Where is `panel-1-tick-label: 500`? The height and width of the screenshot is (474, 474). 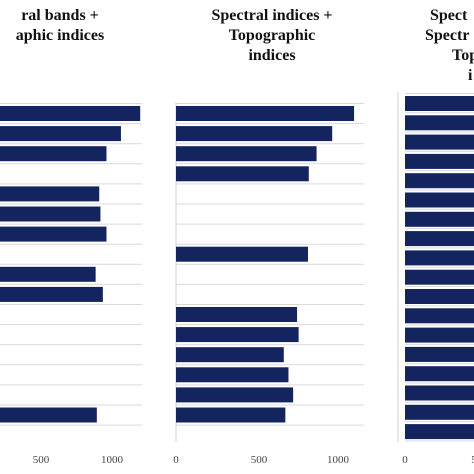
panel-1-tick-label: 500 is located at coordinates (41, 460).